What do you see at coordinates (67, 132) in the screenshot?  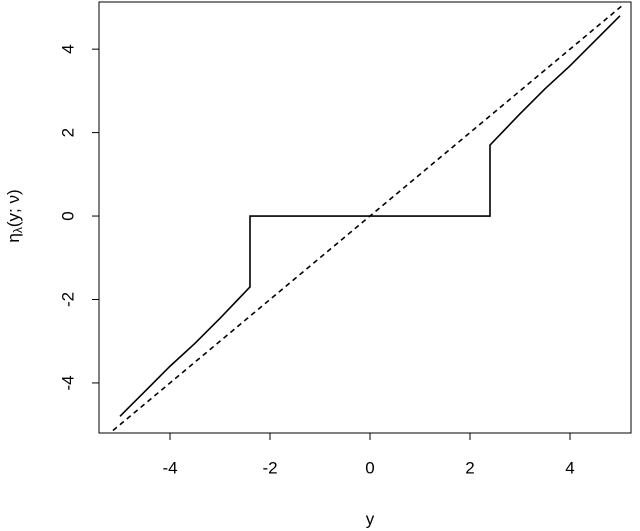 I see `y-tick-label: 2` at bounding box center [67, 132].